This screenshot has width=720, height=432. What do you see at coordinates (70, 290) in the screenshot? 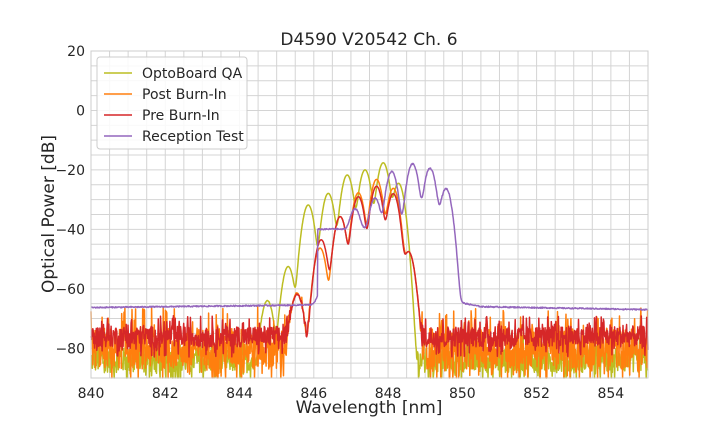
I see `y-tick-label: −60` at bounding box center [70, 290].